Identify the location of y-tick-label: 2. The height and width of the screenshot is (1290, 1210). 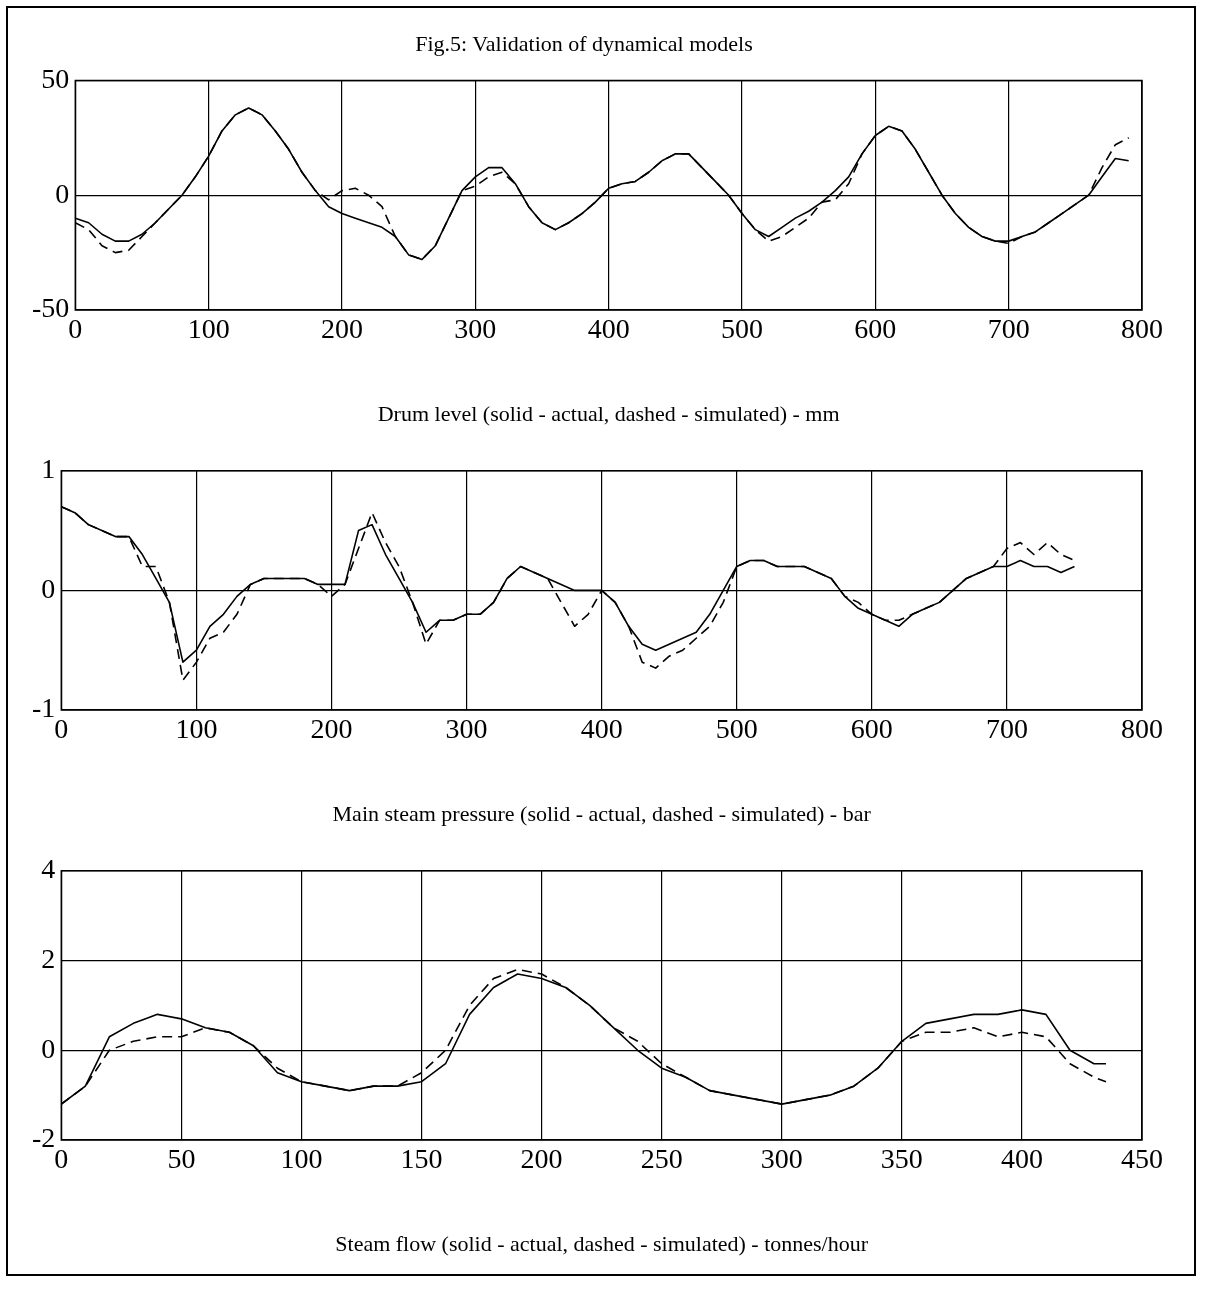
(48, 958).